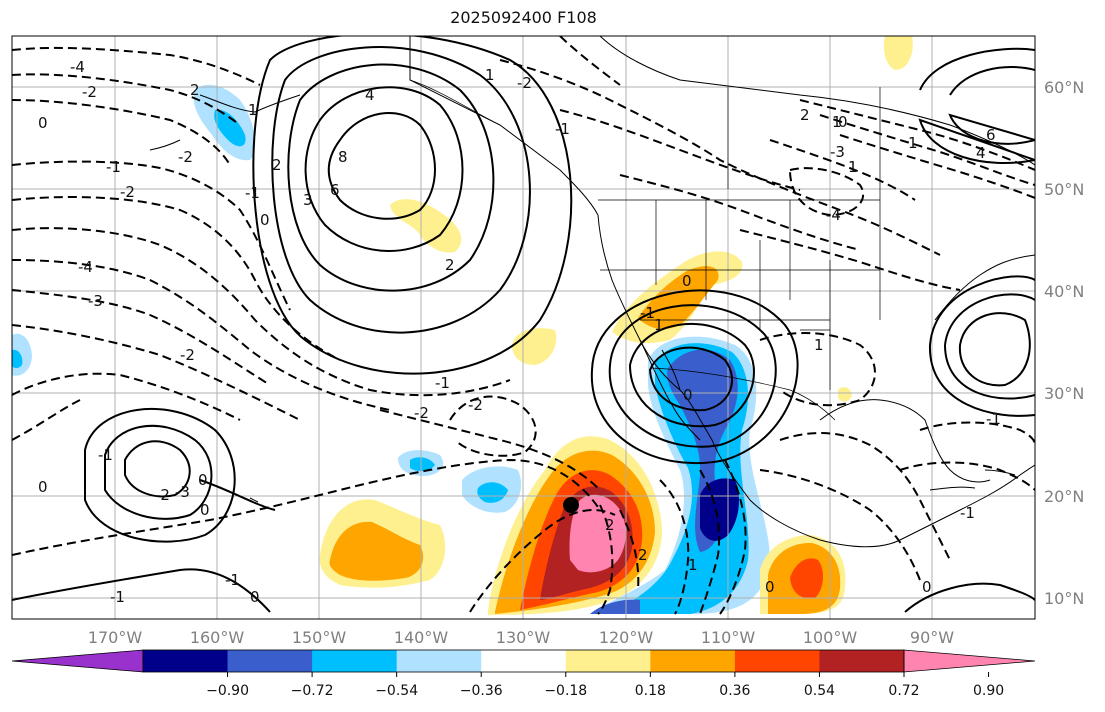  I want to click on shade-blue-aleutian, so click(230, 128).